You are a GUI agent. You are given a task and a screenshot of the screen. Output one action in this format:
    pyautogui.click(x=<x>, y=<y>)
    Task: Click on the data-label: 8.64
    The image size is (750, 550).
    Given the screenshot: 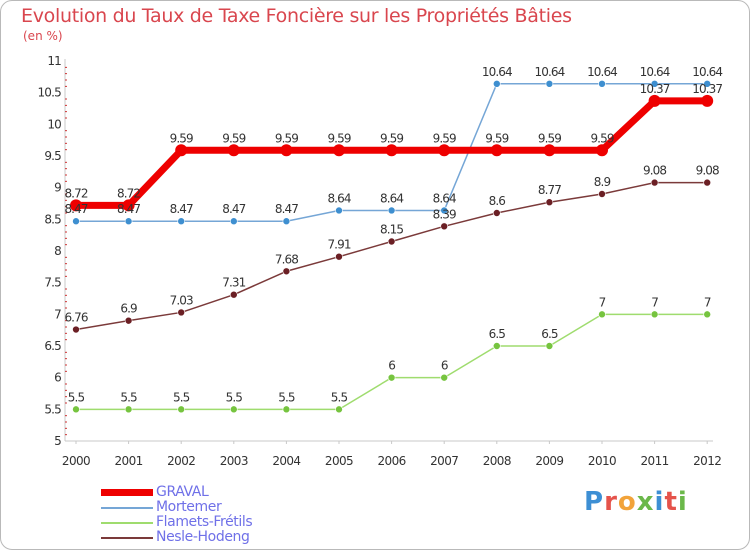 What is the action you would take?
    pyautogui.click(x=444, y=198)
    